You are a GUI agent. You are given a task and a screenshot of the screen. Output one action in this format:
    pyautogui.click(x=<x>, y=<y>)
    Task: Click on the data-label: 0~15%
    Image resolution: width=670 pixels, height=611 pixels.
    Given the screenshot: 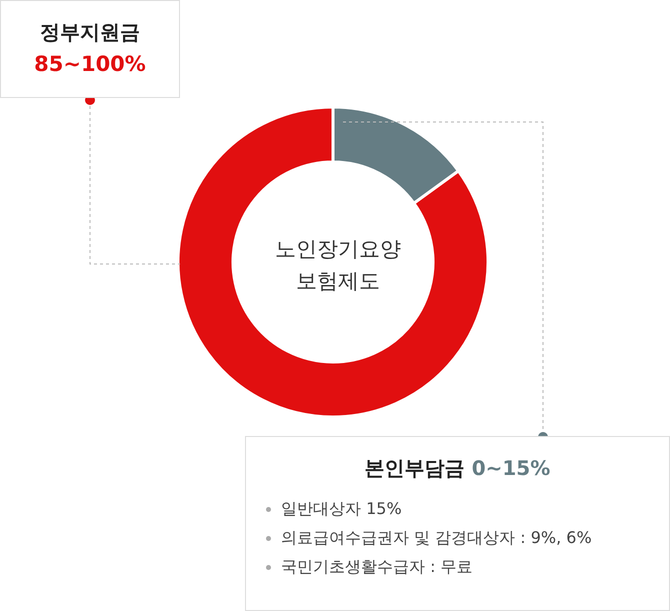 What is the action you would take?
    pyautogui.click(x=511, y=468)
    